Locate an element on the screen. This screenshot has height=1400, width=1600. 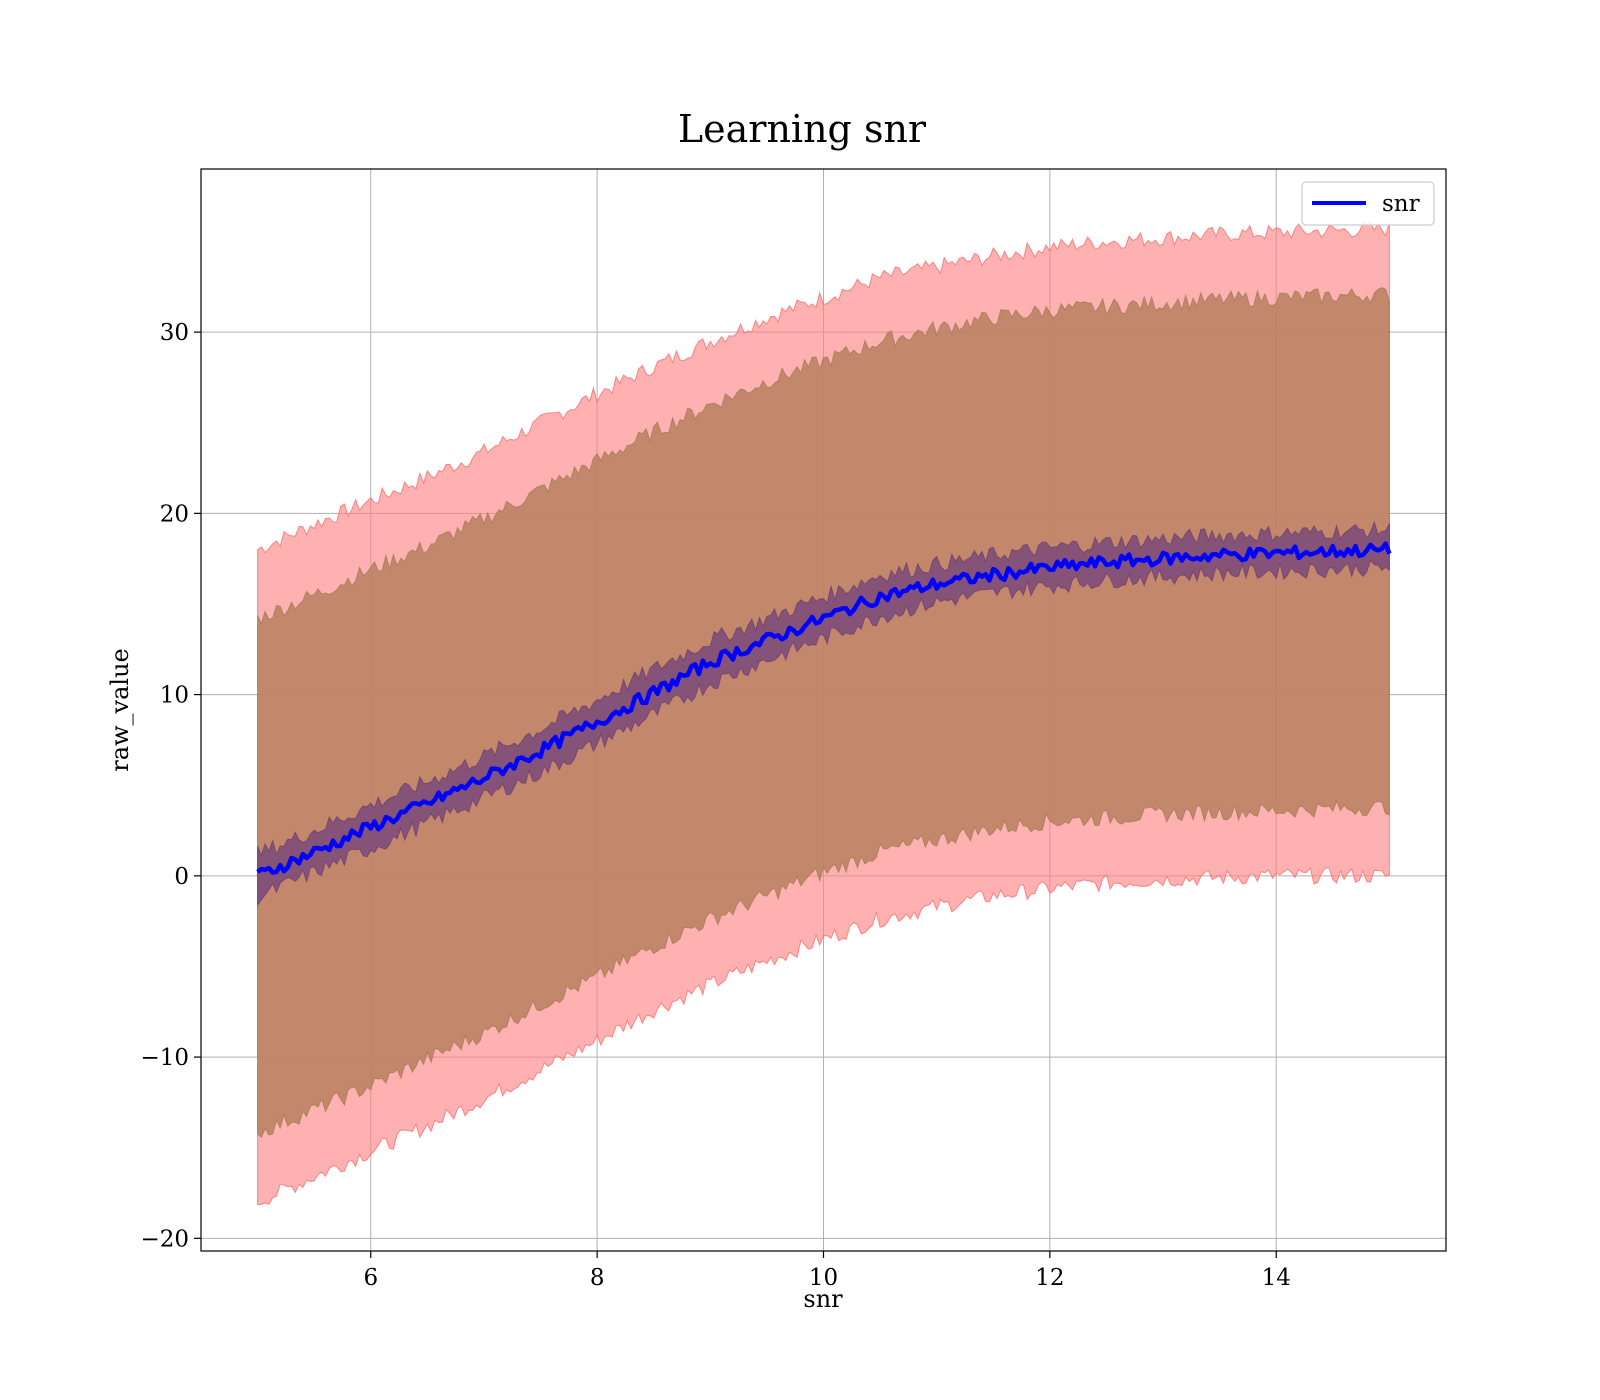
y-tick-label: −10 is located at coordinates (164, 1058).